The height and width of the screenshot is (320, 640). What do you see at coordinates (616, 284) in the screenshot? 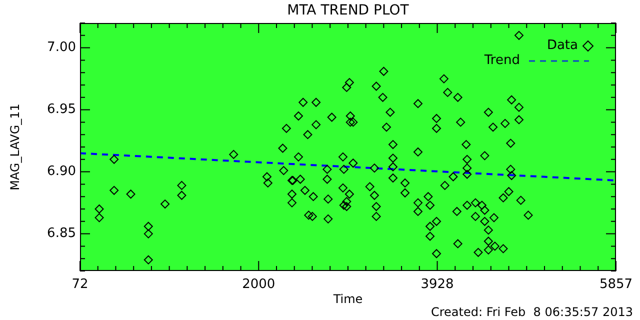
I see `x-tick-label: 5857` at bounding box center [616, 284].